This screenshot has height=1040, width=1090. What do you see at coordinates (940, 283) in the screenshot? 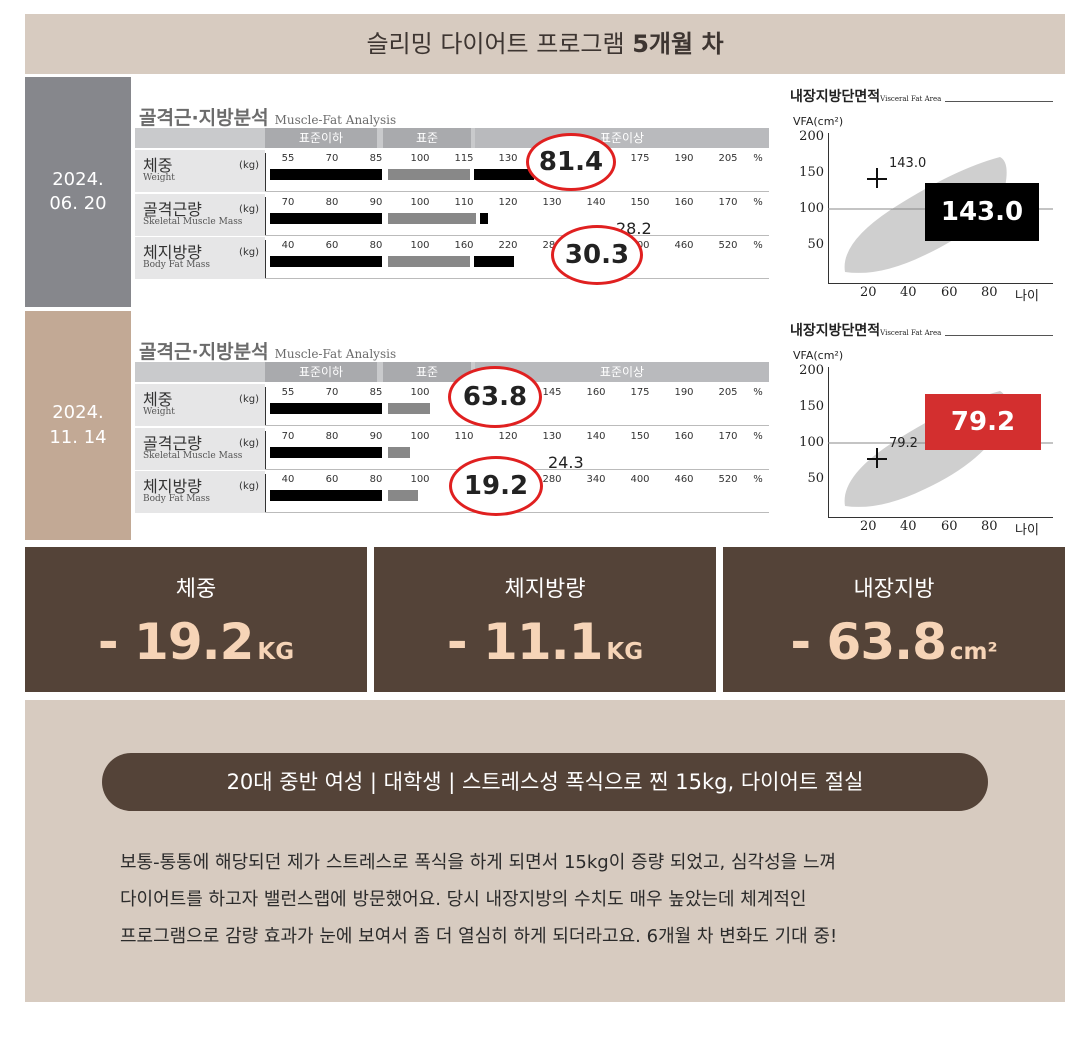
I see `x-axis` at bounding box center [940, 283].